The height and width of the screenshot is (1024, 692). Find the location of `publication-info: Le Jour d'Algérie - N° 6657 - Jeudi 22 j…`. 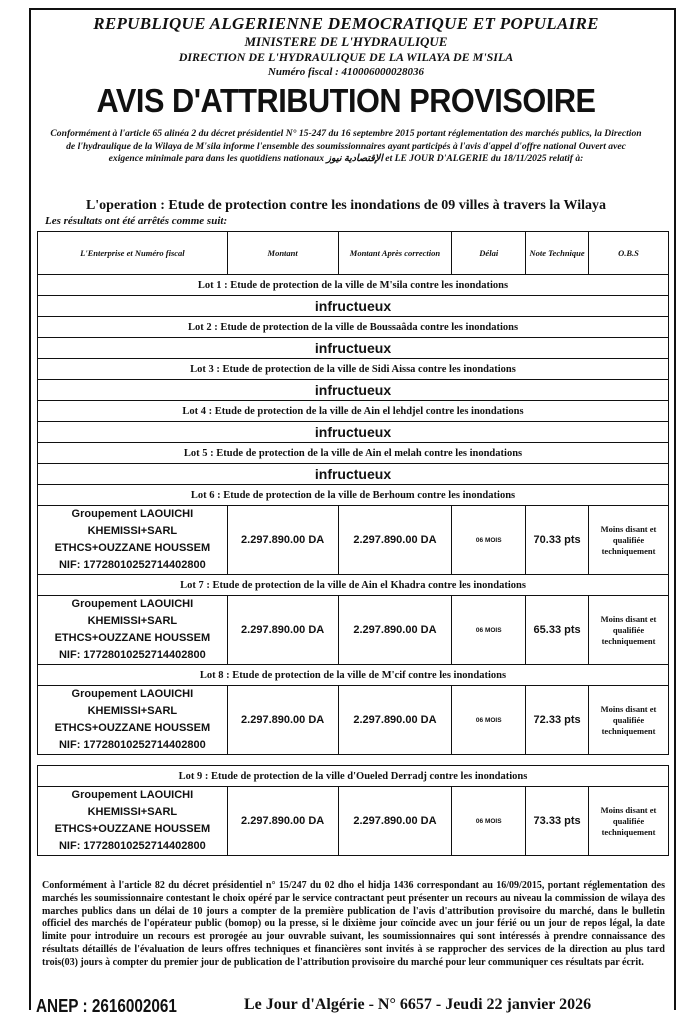

publication-info: Le Jour d'Algérie - N° 6657 - Jeudi 22 j… is located at coordinates (418, 1004).